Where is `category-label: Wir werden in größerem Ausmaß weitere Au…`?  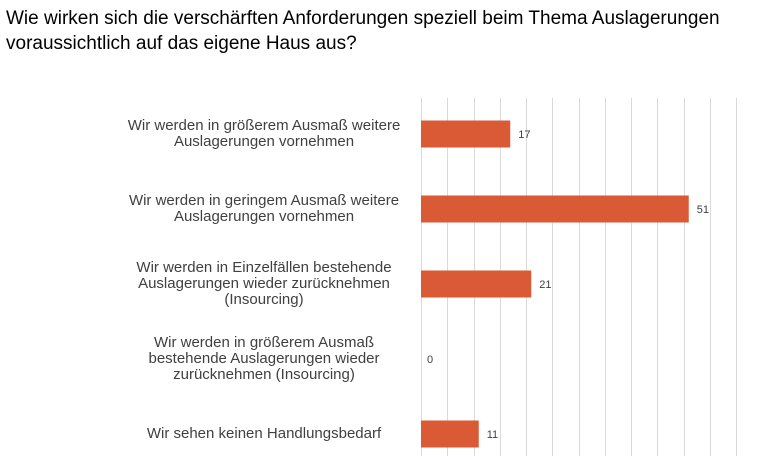
category-label: Wir werden in größerem Ausmaß weitere Au… is located at coordinates (264, 133).